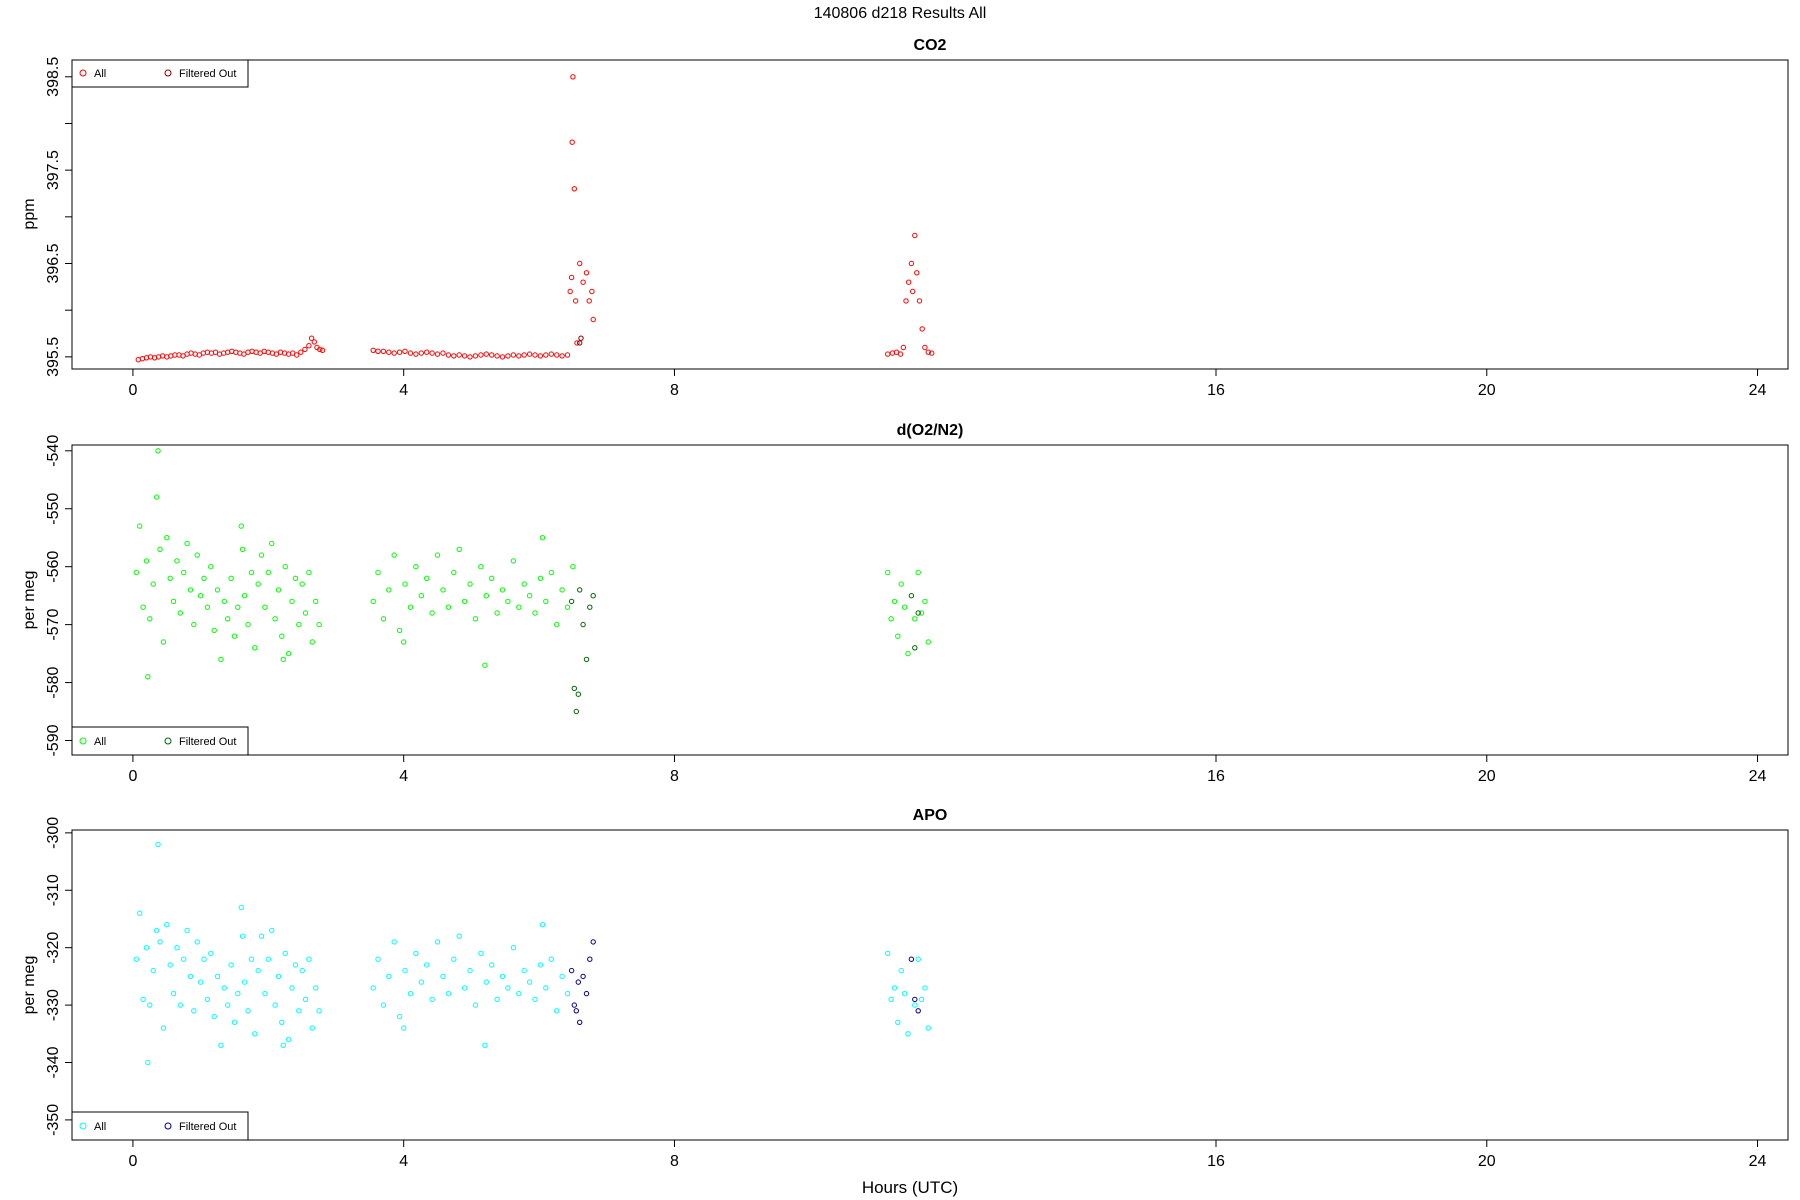 This screenshot has width=1800, height=1200. I want to click on o2n2-y-axis-label: per meg, so click(29, 600).